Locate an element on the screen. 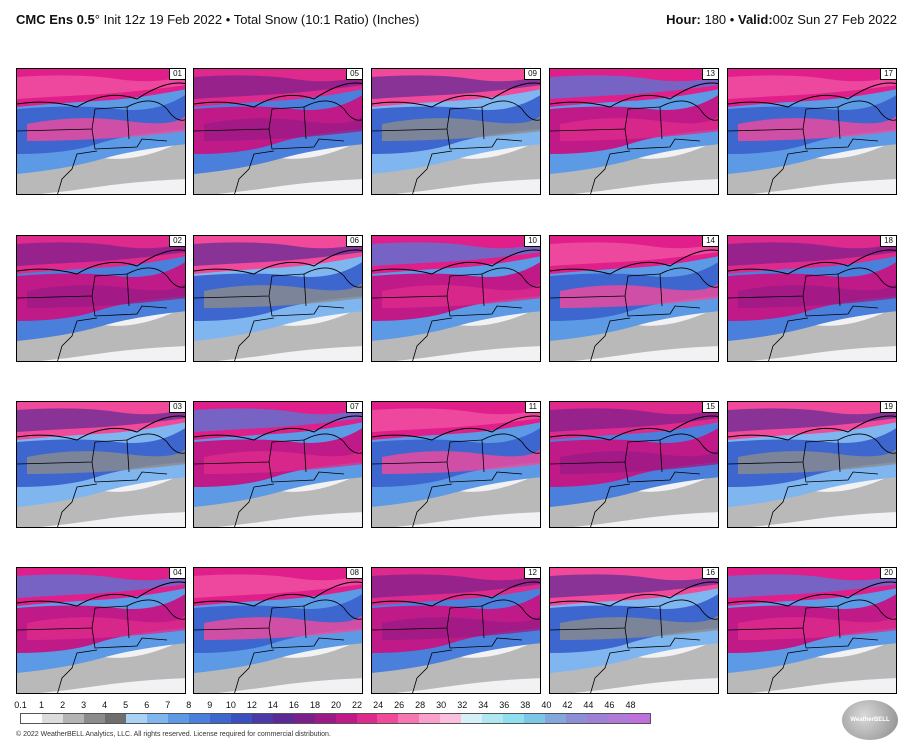  colorbar-tick-label: 8 is located at coordinates (189, 705).